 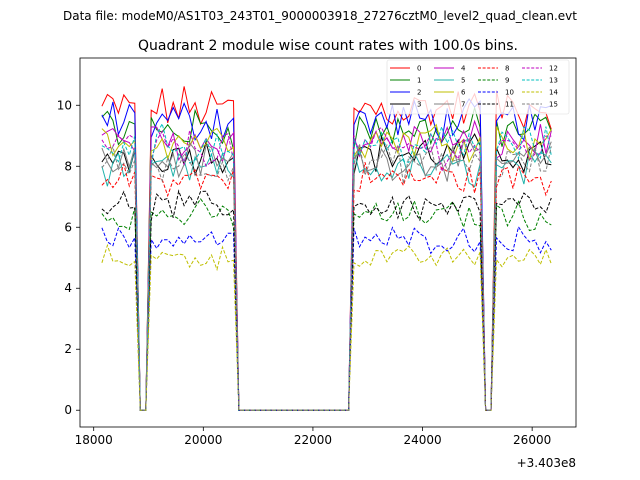 What do you see at coordinates (509, 105) in the screenshot?
I see `legend-label-11: 11` at bounding box center [509, 105].